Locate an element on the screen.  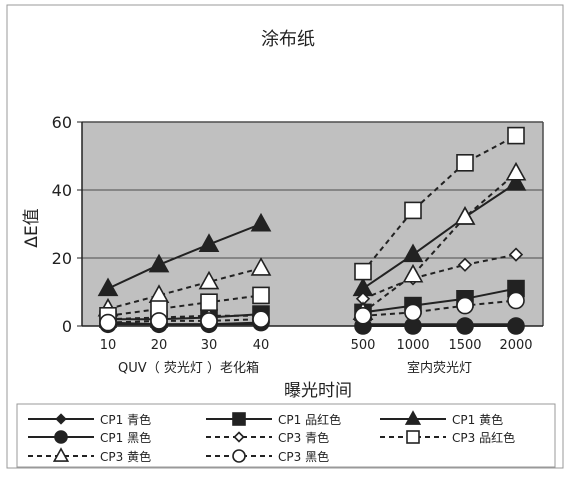
x-tick-label: 20 is located at coordinates (159, 345).